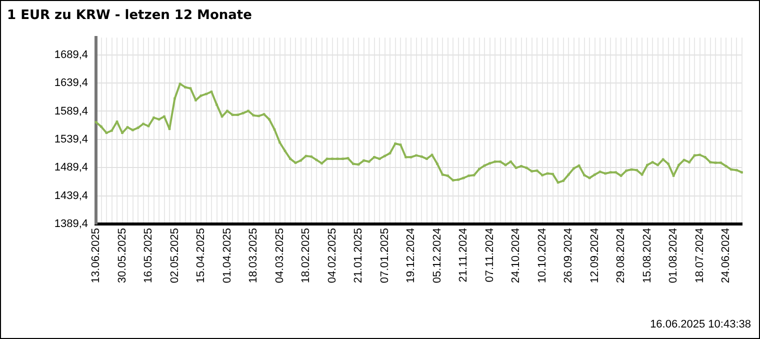 The width and height of the screenshot is (760, 339). Describe the element at coordinates (700, 324) in the screenshot. I see `text: 16.06.2025 10:43:38` at that location.